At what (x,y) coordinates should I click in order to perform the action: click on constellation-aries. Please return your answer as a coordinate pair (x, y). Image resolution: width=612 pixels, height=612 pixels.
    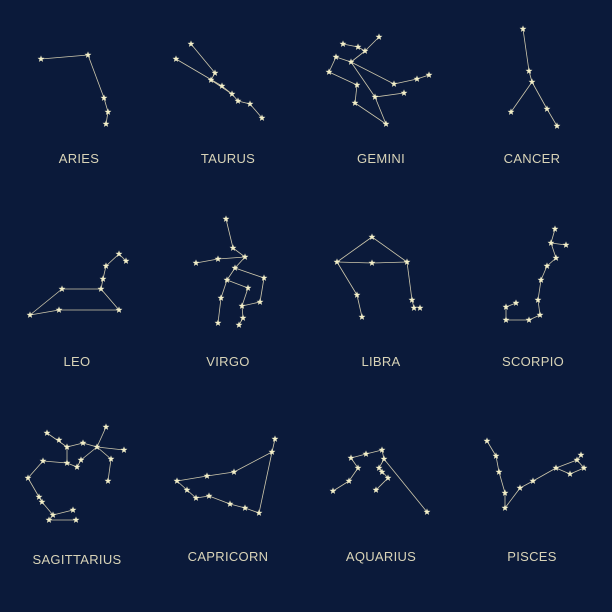
    Looking at the image, I should click on (74, 89).